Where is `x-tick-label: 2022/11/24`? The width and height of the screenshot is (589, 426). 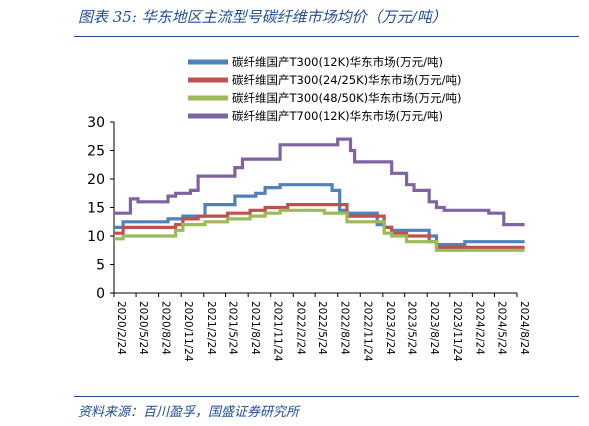
x-tick-label: 2022/11/24 is located at coordinates (367, 331).